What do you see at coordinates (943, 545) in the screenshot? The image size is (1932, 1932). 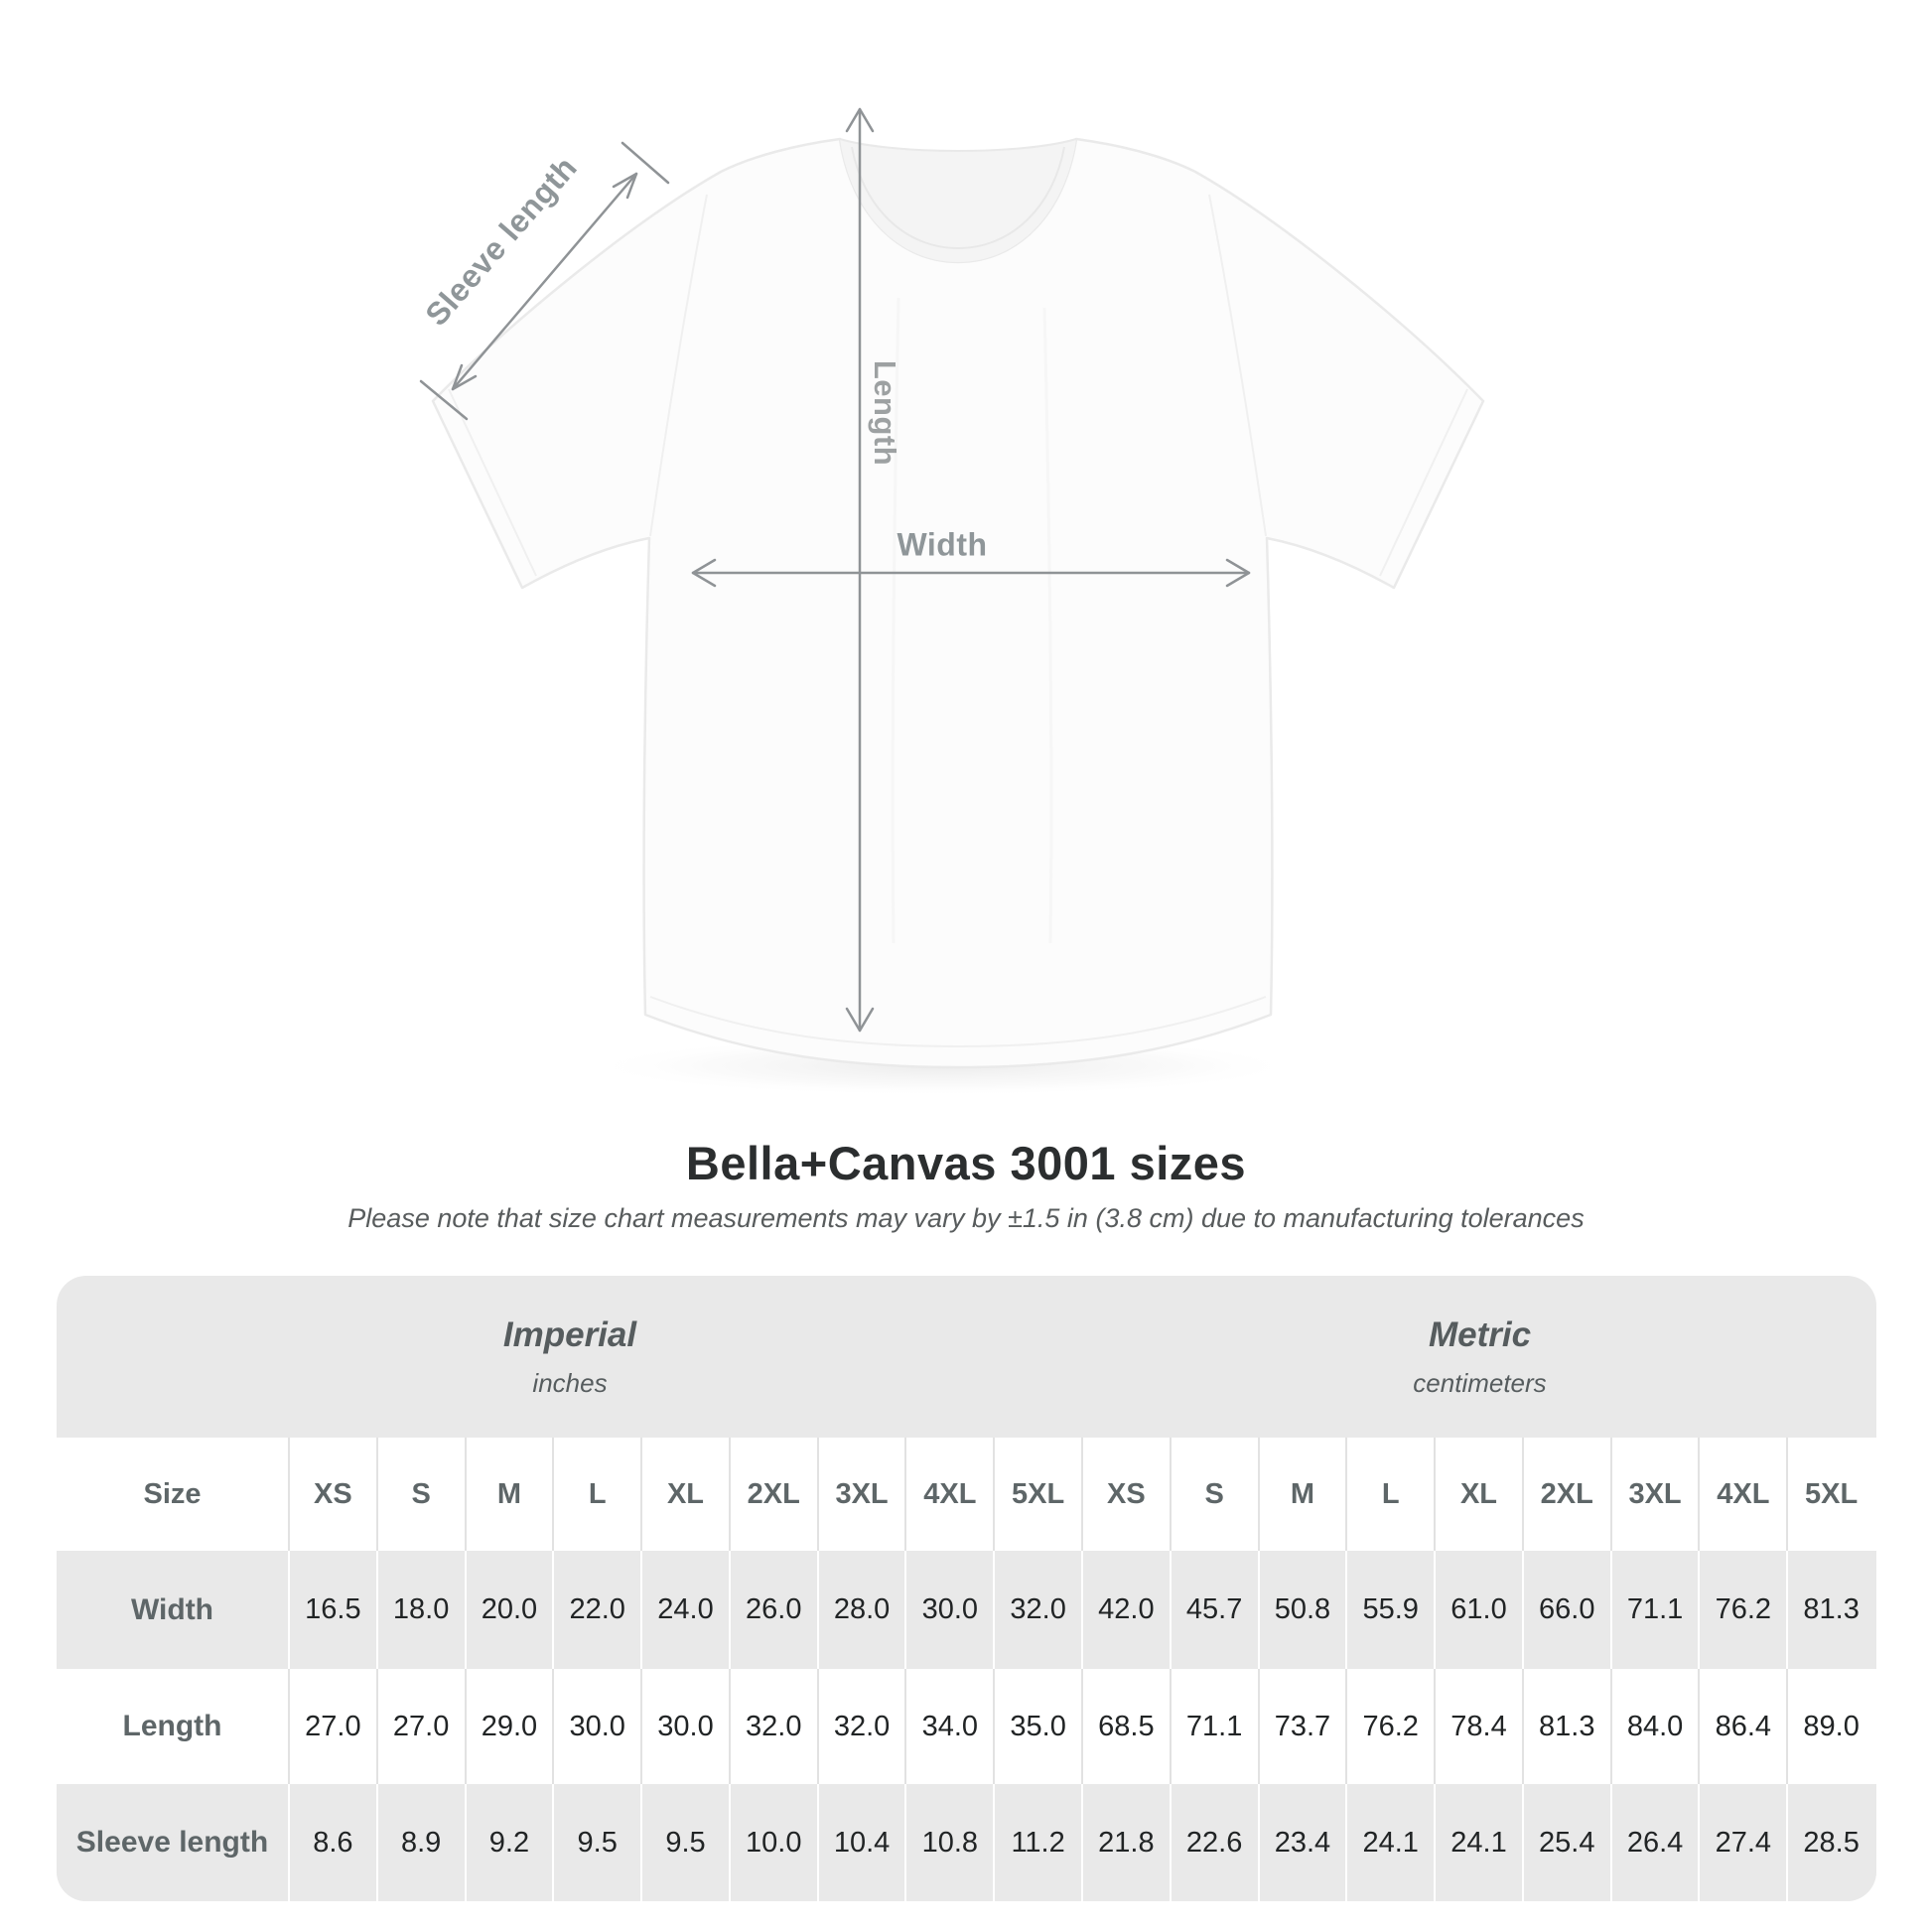 I see `width-label: Width` at bounding box center [943, 545].